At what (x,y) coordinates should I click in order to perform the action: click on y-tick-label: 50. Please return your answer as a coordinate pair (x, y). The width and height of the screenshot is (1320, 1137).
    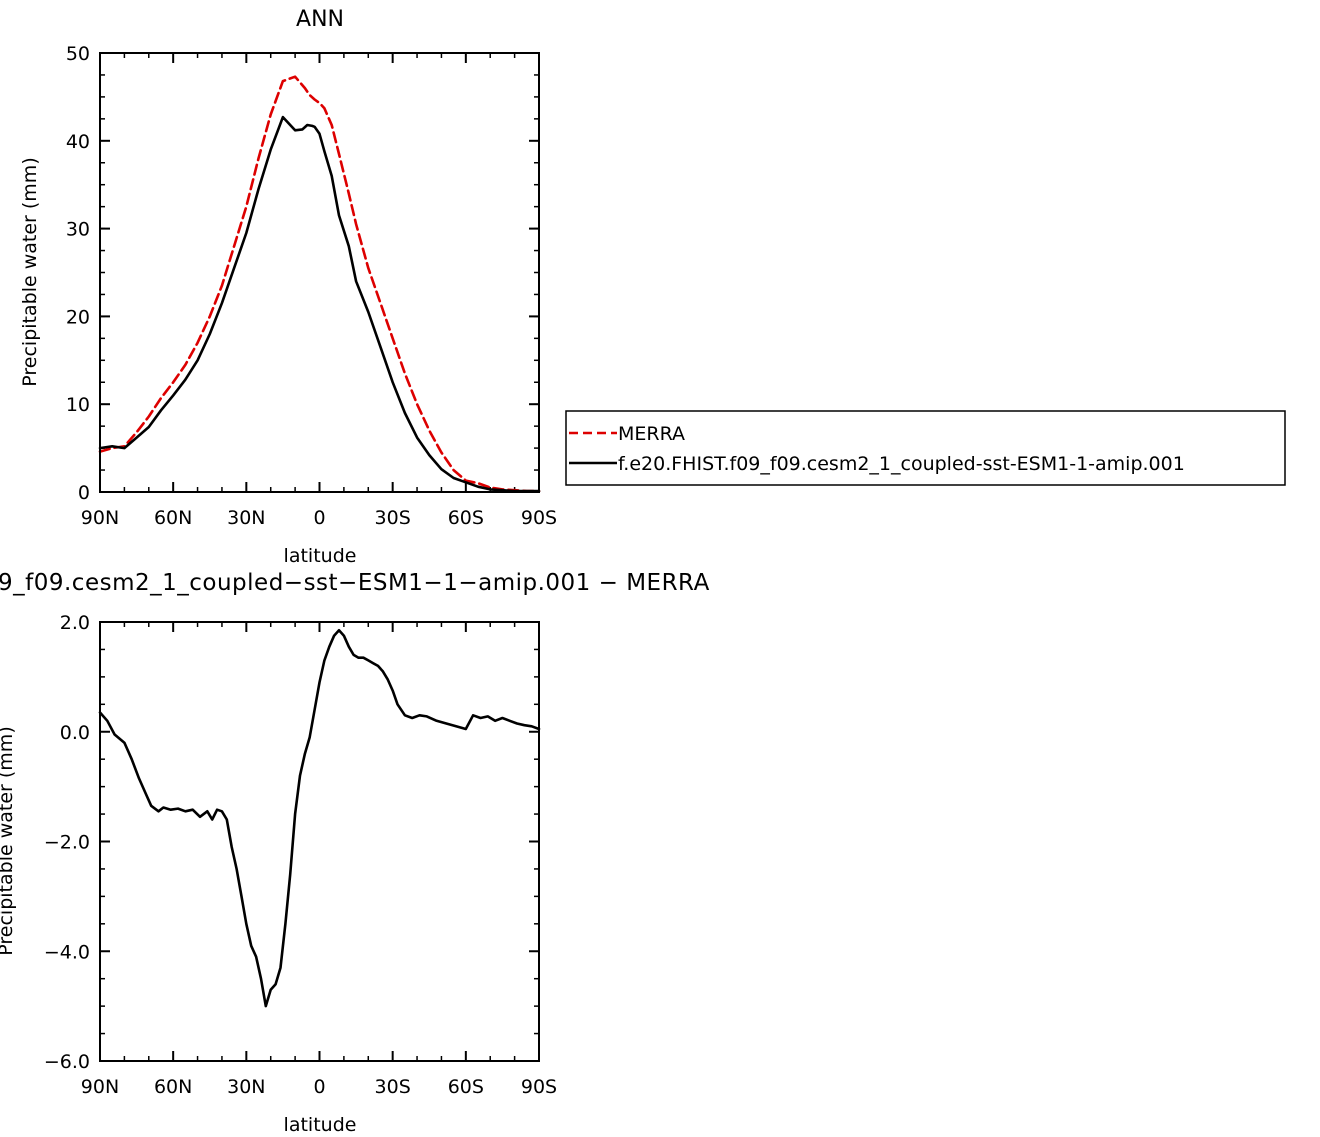
    Looking at the image, I should click on (78, 54).